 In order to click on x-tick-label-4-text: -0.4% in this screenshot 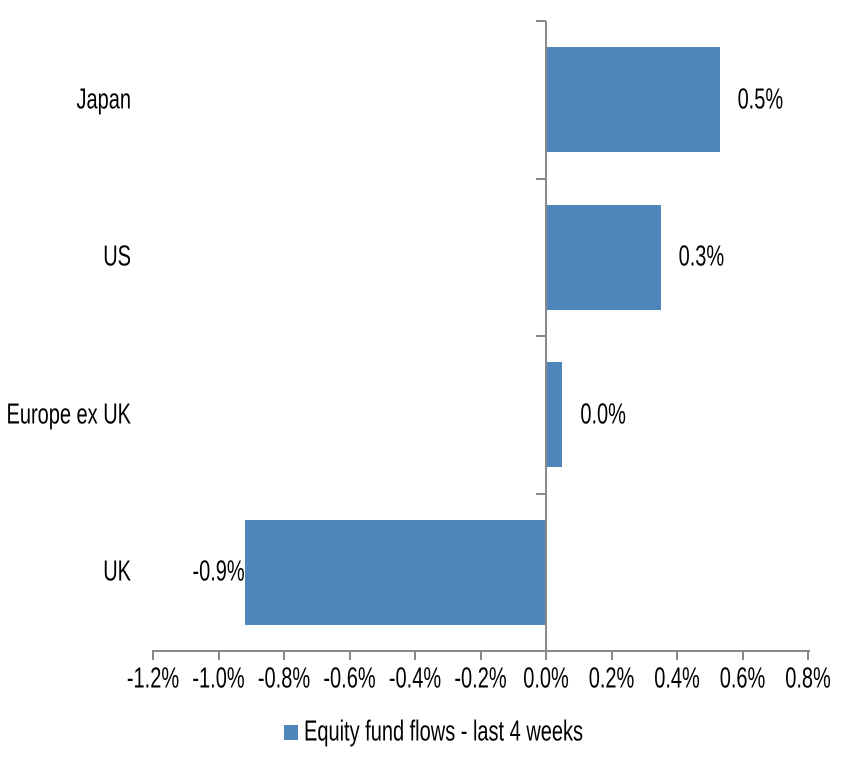, I will do `click(415, 679)`.